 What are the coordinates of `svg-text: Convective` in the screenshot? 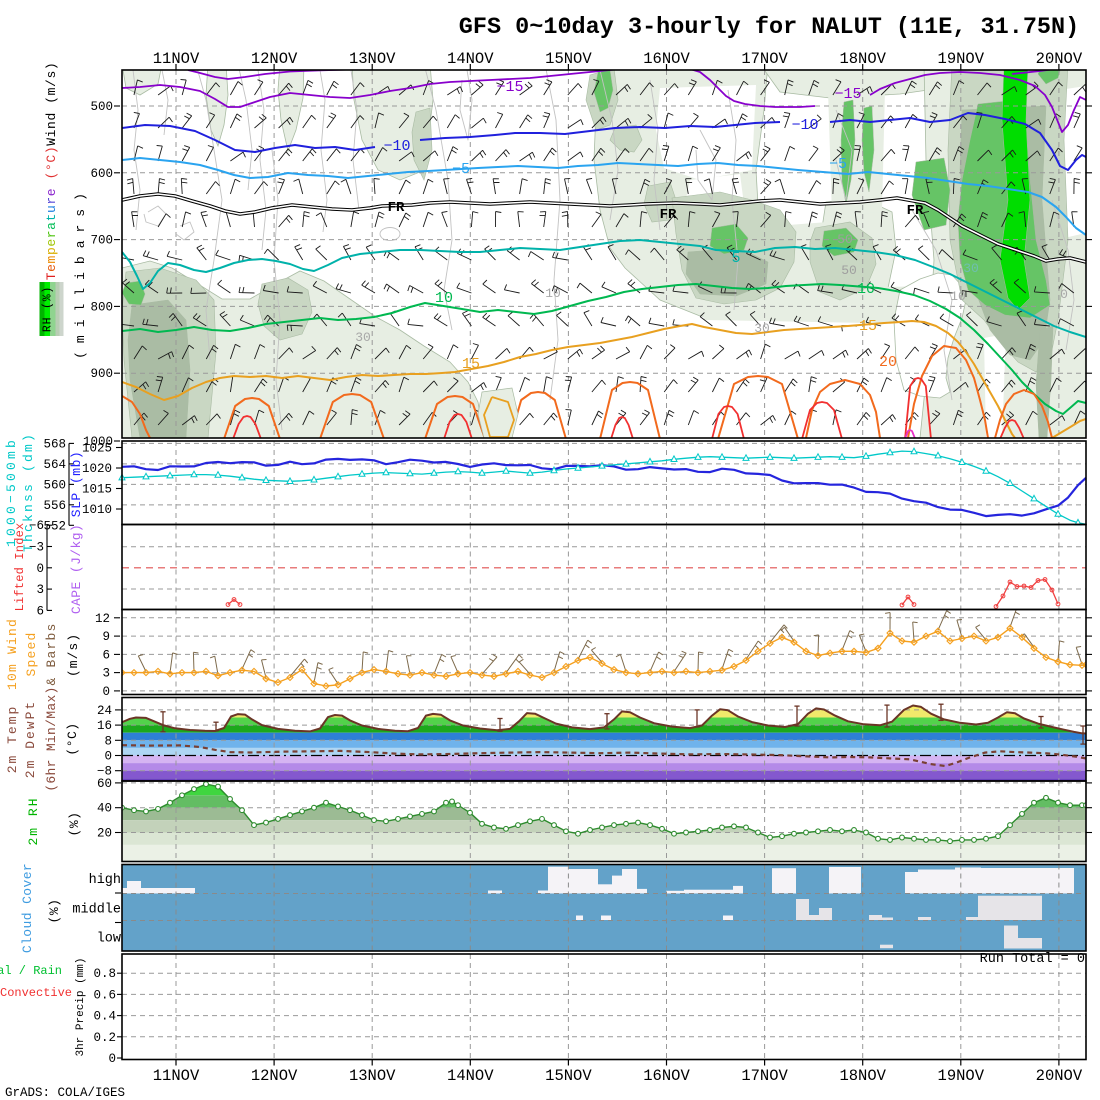 It's located at (36, 993).